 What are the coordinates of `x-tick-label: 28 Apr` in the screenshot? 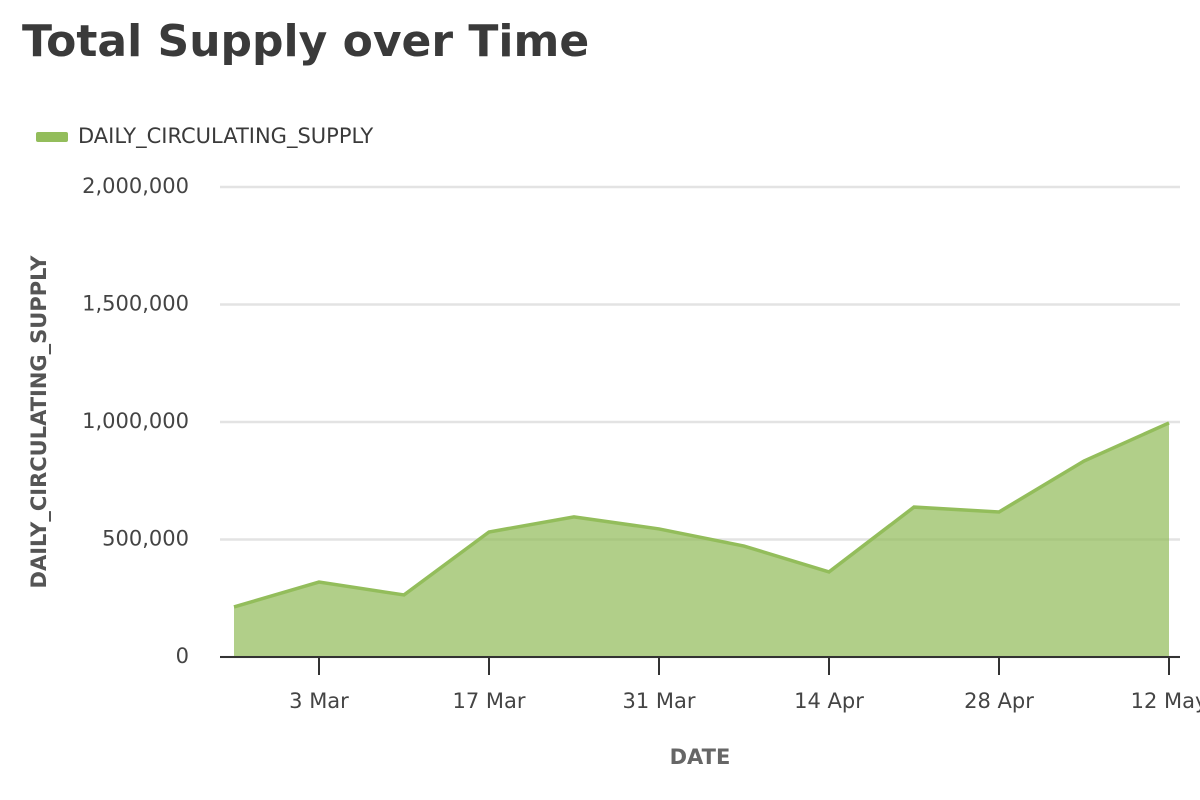 It's located at (999, 701).